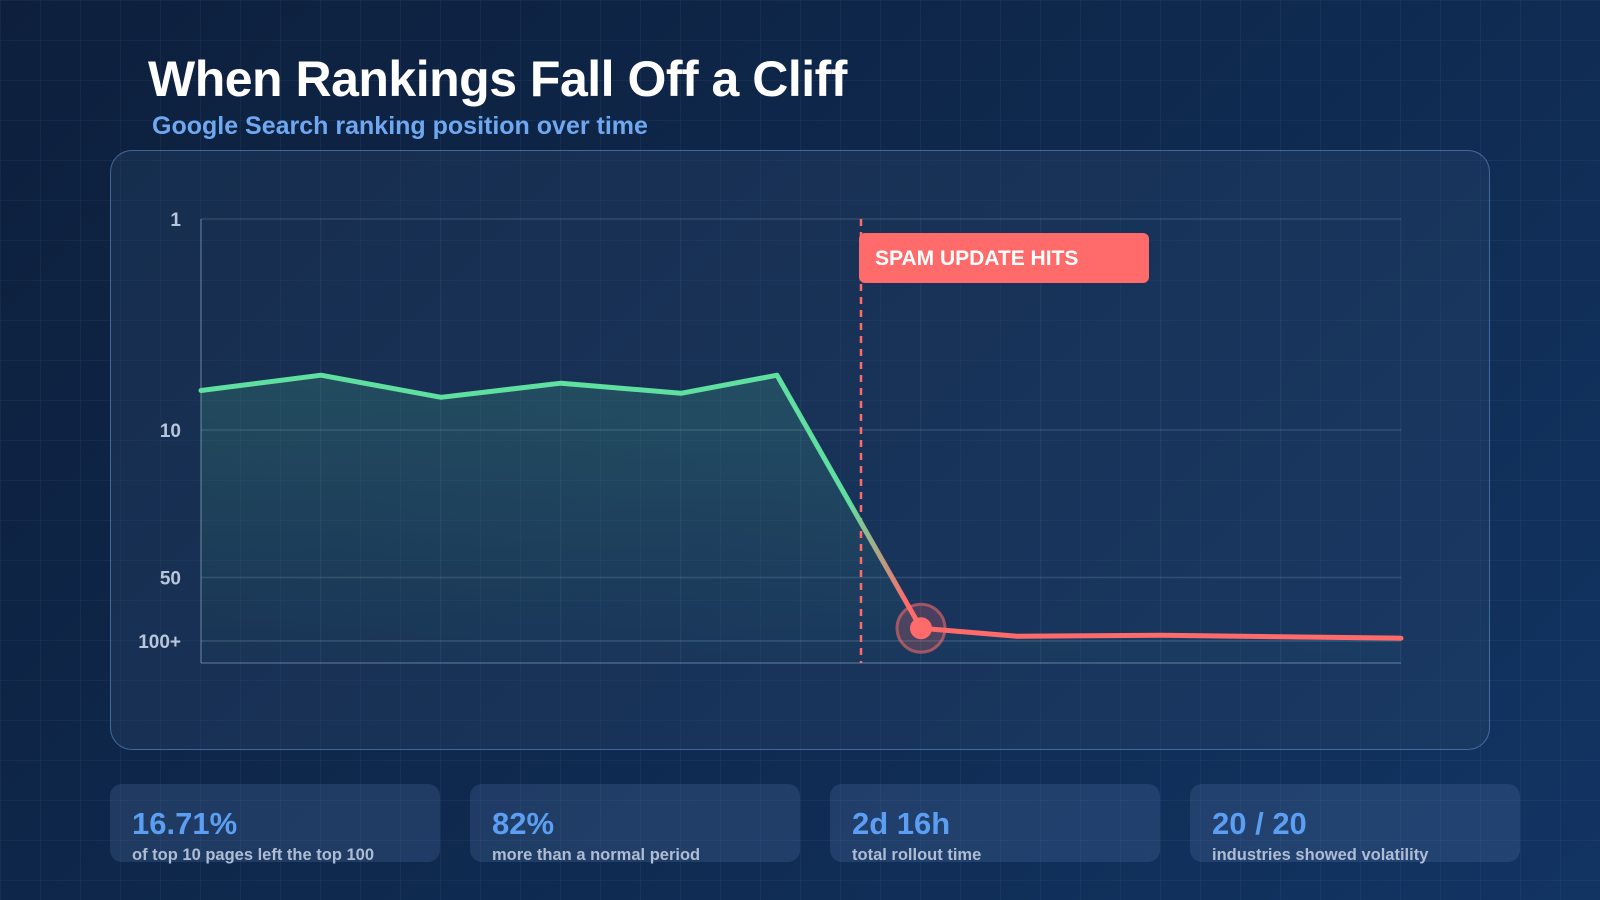  I want to click on stat-value: 20 / 20, so click(1259, 823).